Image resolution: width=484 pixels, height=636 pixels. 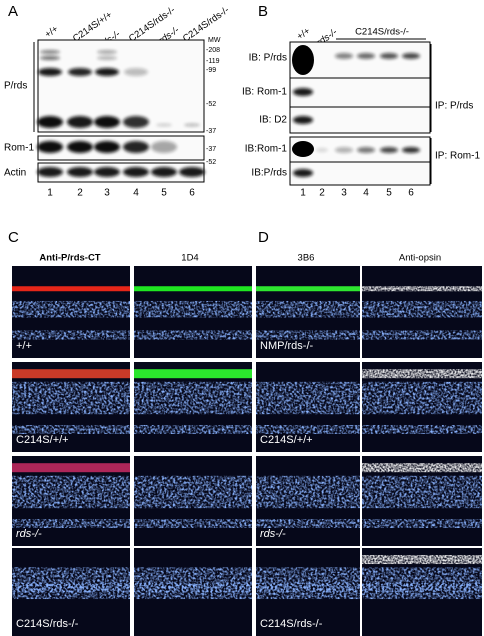 I want to click on panel-label: B, so click(x=263, y=11).